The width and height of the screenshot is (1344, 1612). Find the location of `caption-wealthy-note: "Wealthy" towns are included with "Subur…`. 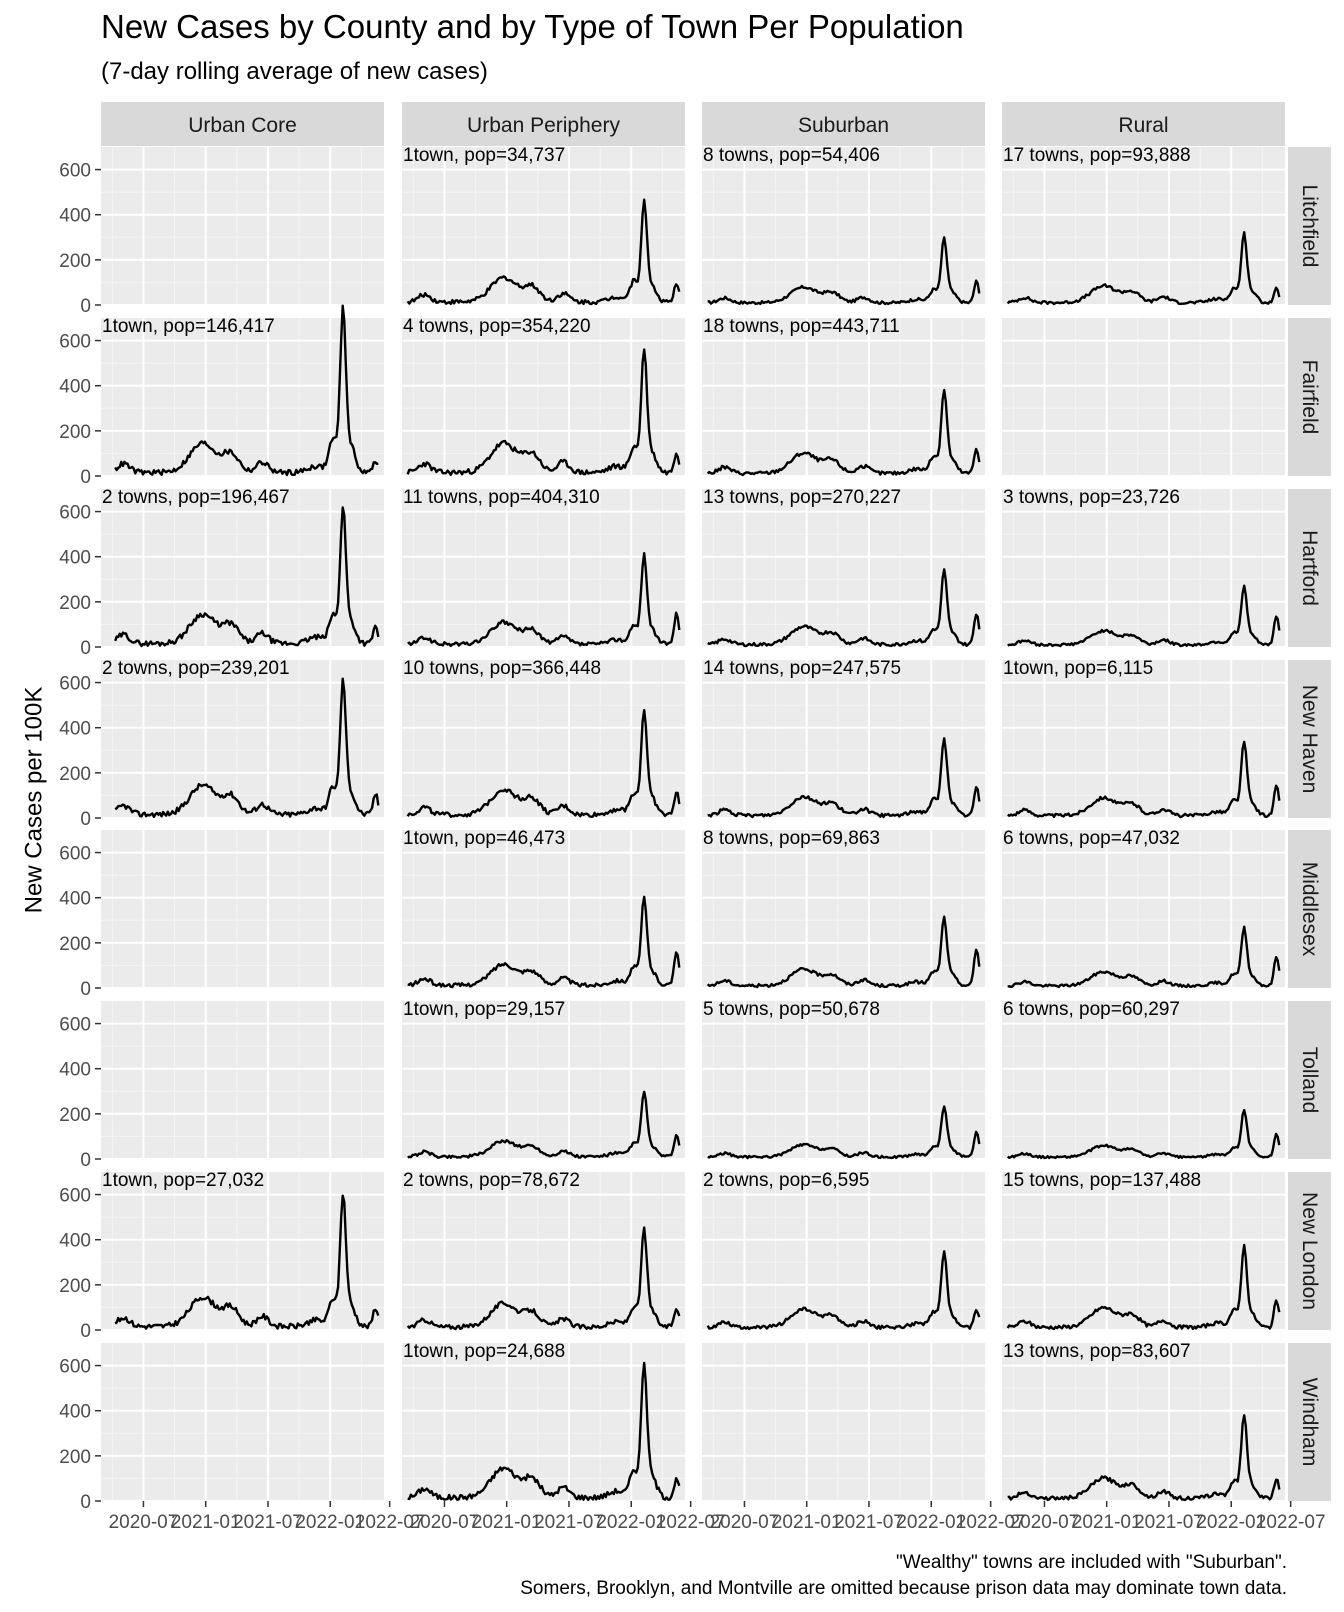

caption-wealthy-note: "Wealthy" towns are included with "Subur… is located at coordinates (1091, 1562).